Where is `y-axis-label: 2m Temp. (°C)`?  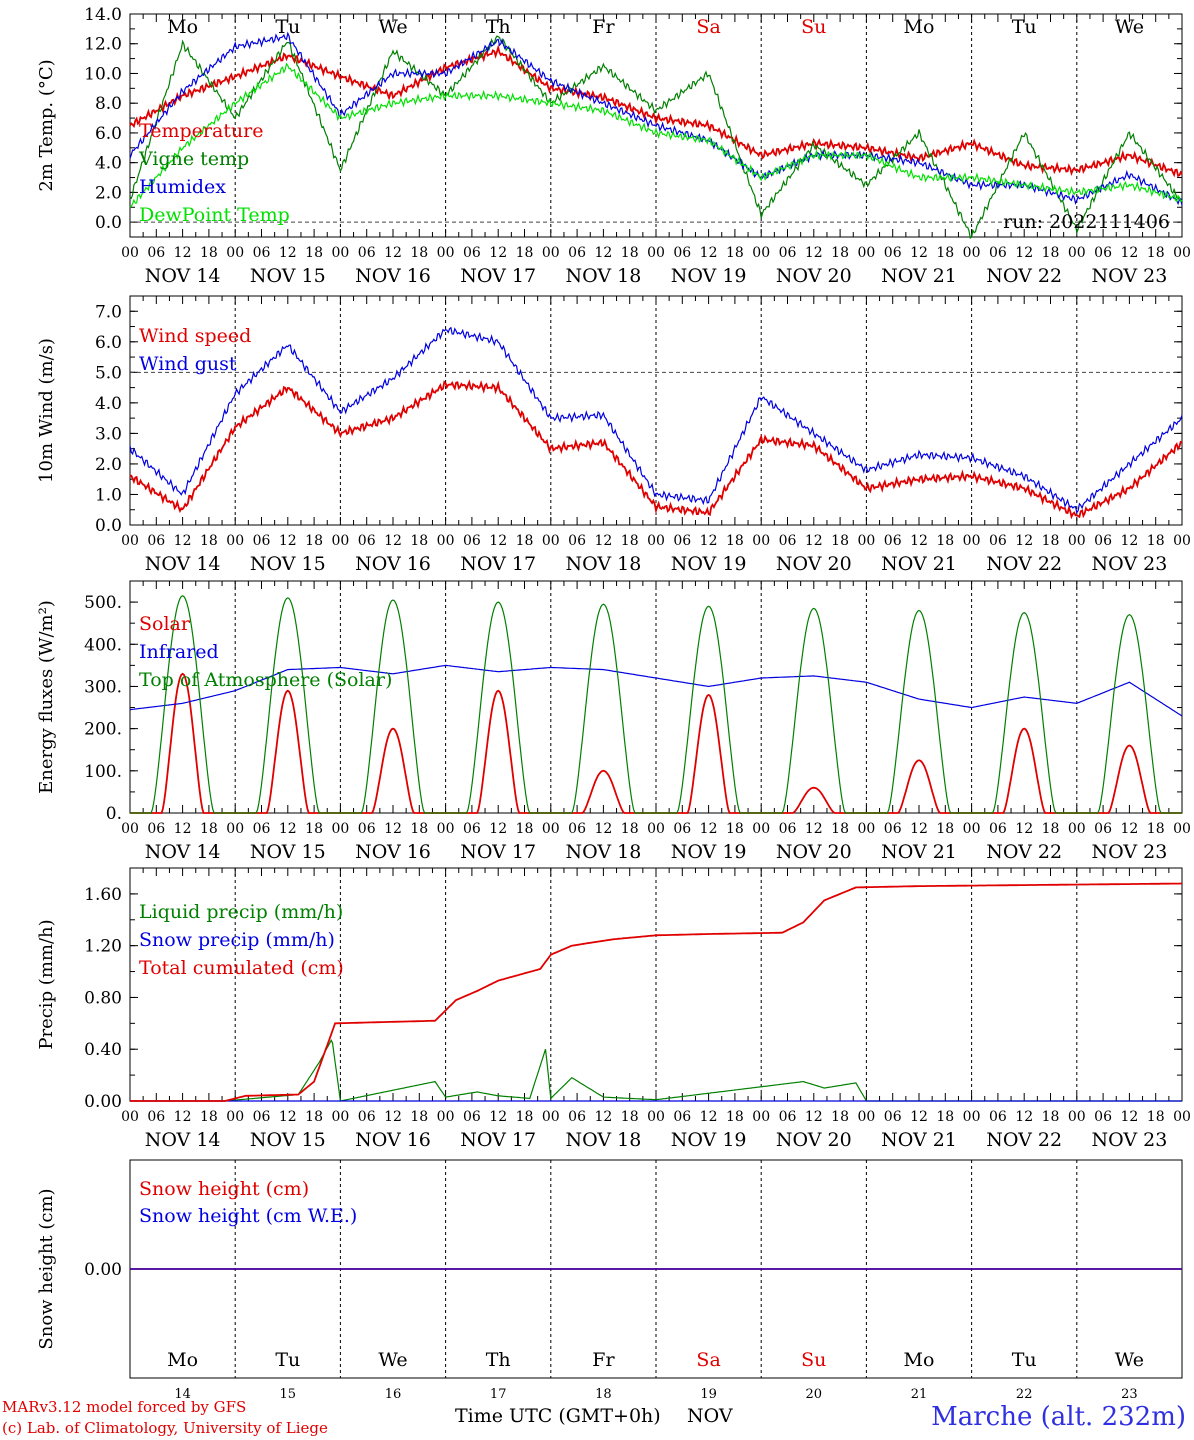 y-axis-label: 2m Temp. (°C) is located at coordinates (46, 125).